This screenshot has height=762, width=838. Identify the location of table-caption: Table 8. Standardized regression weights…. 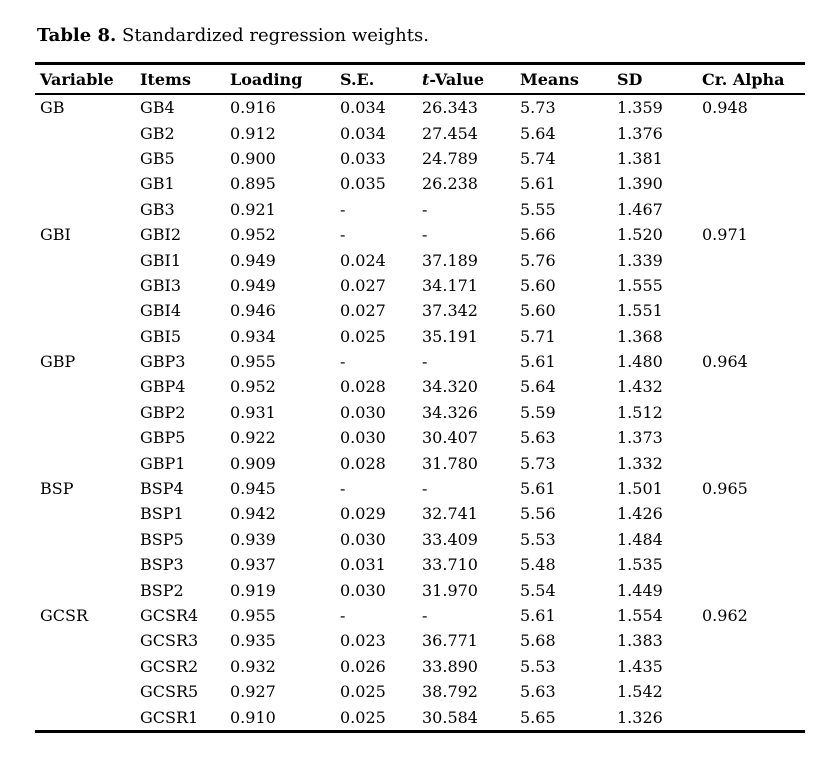
(437, 36).